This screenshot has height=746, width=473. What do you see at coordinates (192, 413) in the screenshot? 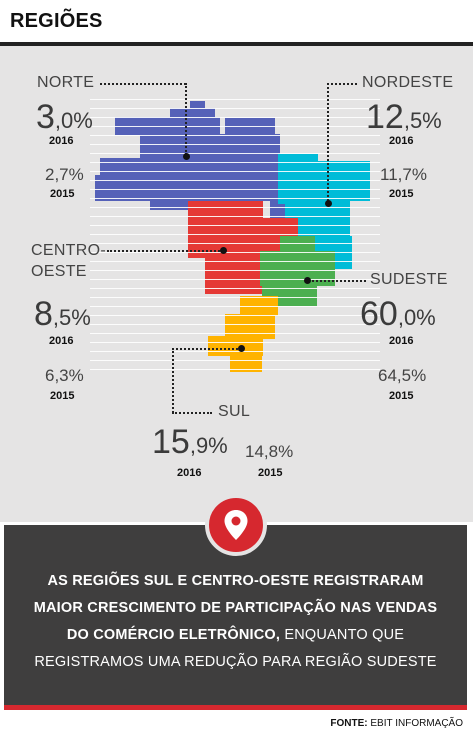
I see `sul-connector-bottom` at bounding box center [192, 413].